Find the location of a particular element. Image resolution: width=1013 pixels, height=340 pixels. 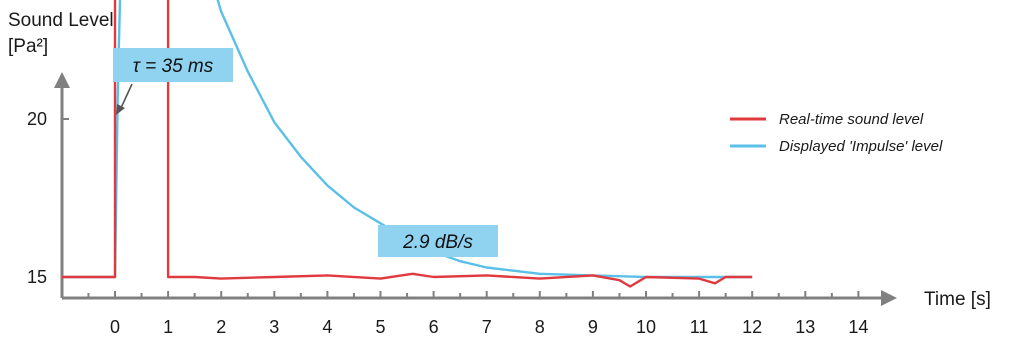

x-axis-title: Time [s] is located at coordinates (957, 299).